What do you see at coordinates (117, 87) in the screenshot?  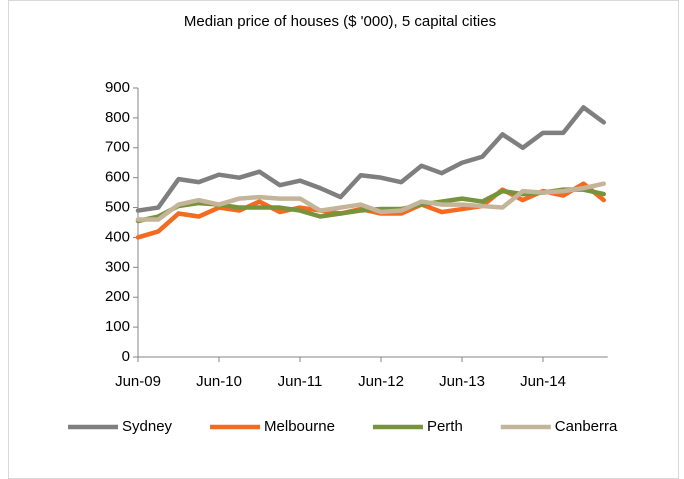 I see `y-tick-label: 900` at bounding box center [117, 87].